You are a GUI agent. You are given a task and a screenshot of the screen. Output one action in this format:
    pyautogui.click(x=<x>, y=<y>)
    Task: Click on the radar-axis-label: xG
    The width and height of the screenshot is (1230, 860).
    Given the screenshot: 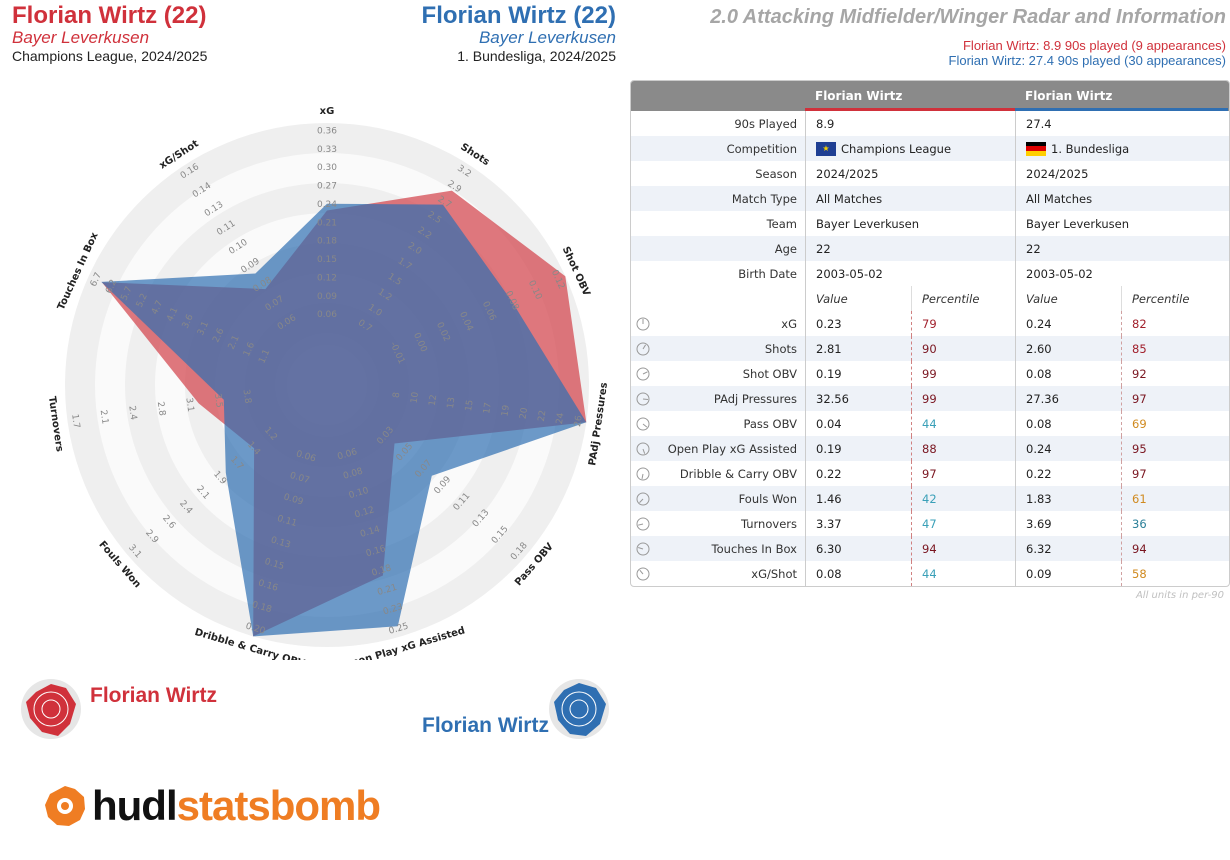 What is the action you would take?
    pyautogui.click(x=327, y=111)
    